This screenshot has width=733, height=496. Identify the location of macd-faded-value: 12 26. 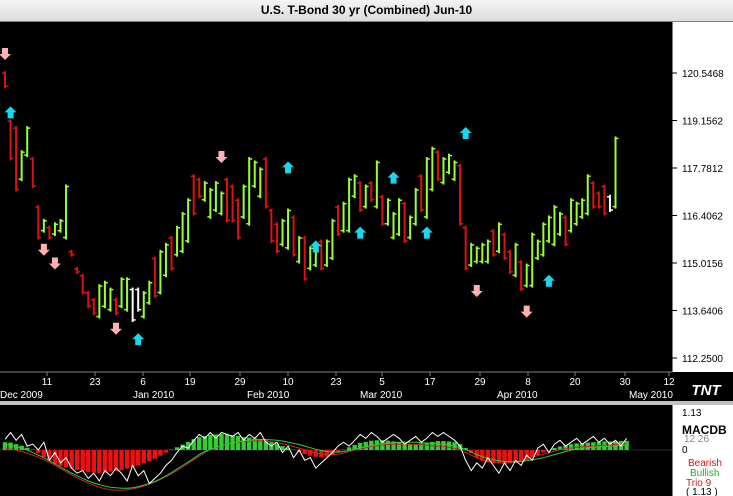
(696, 439).